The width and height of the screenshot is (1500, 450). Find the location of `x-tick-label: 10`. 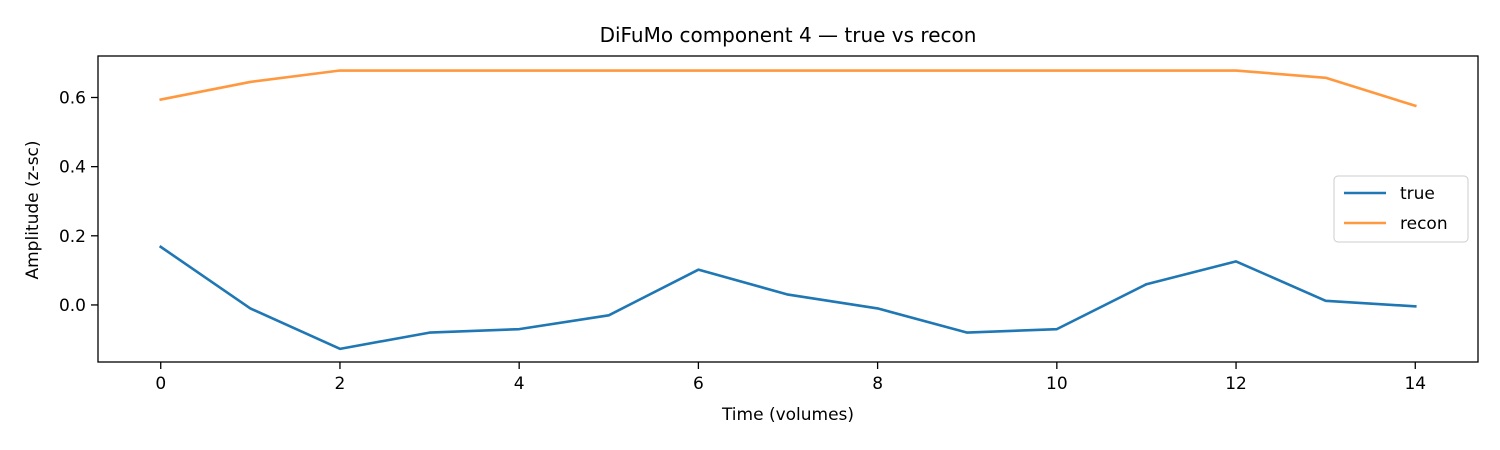

x-tick-label: 10 is located at coordinates (1057, 384).